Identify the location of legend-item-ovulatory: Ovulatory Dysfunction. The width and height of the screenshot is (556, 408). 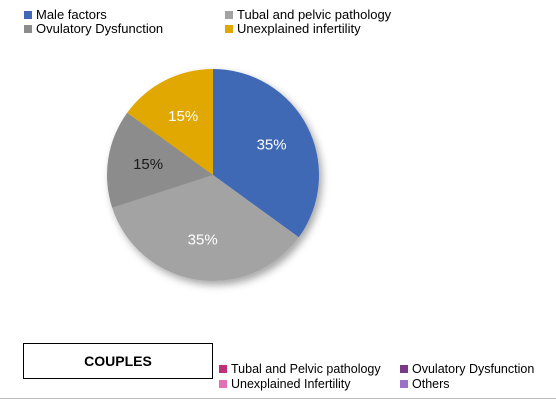
(93, 29).